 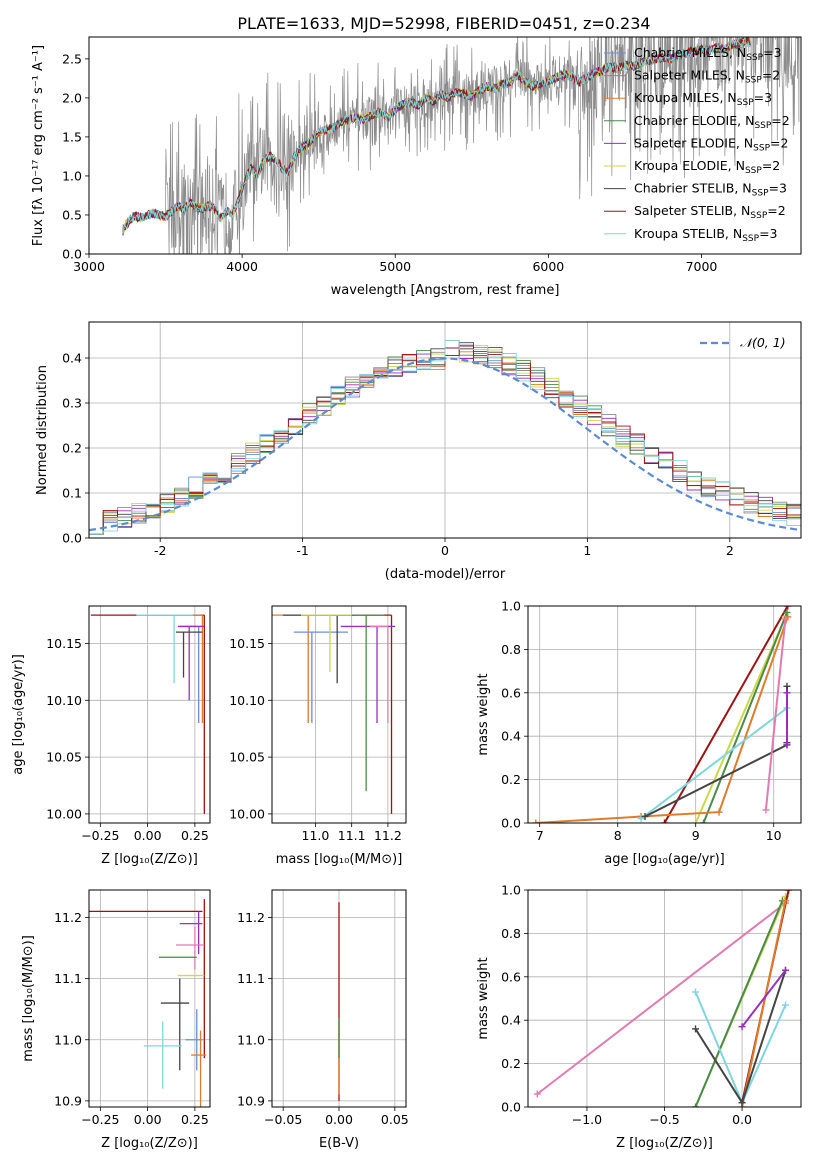 What do you see at coordinates (712, 122) in the screenshot?
I see `legend-label: Chabrier ELODIE, NSSP=2` at bounding box center [712, 122].